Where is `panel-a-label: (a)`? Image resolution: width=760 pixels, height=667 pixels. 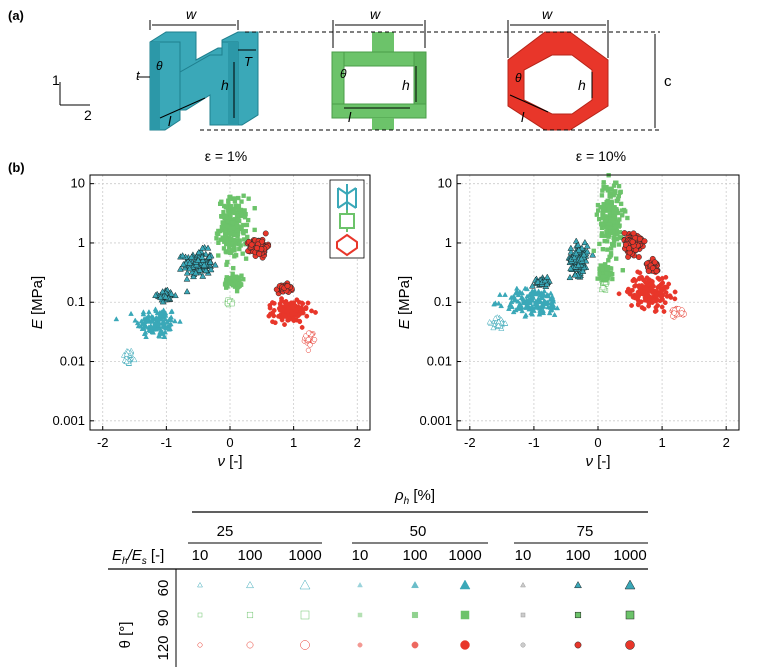
panel-a-label: (a) is located at coordinates (16, 15).